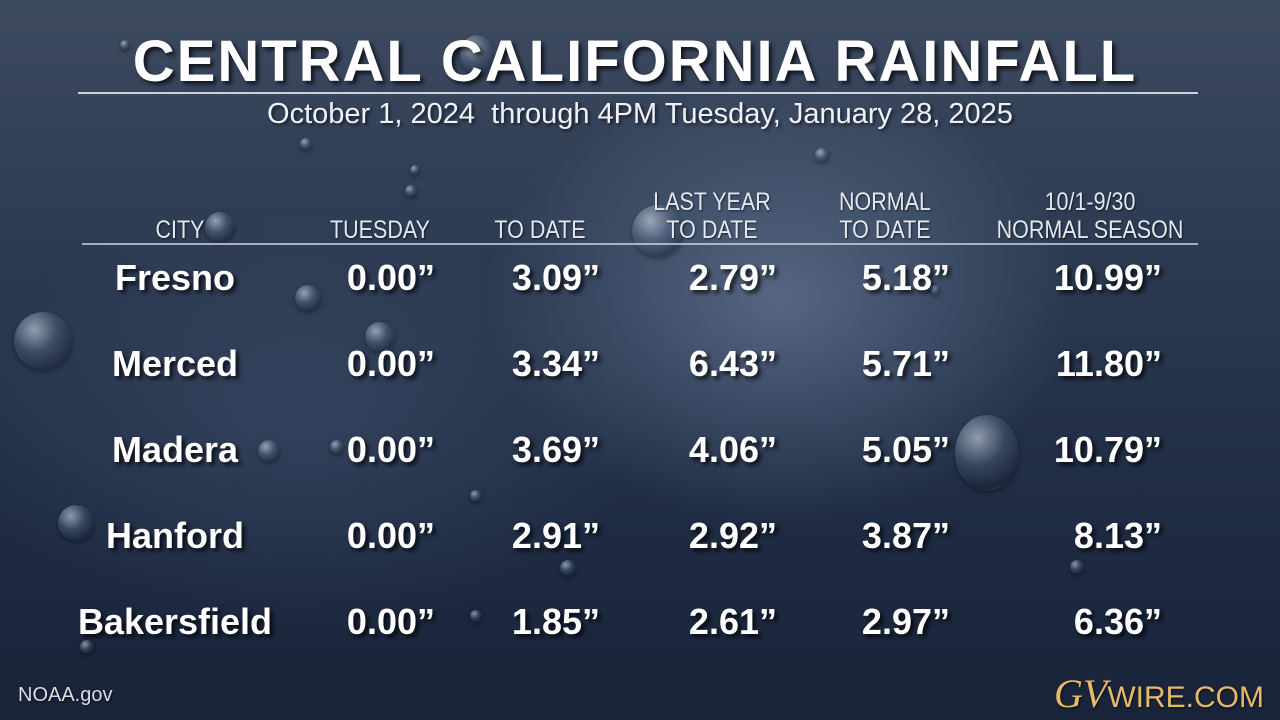 This screenshot has width=1280, height=720. What do you see at coordinates (640, 536) in the screenshot?
I see `table-row: Hanford 0.00” 2.91” 2.92” 3.87” 8.13”` at bounding box center [640, 536].